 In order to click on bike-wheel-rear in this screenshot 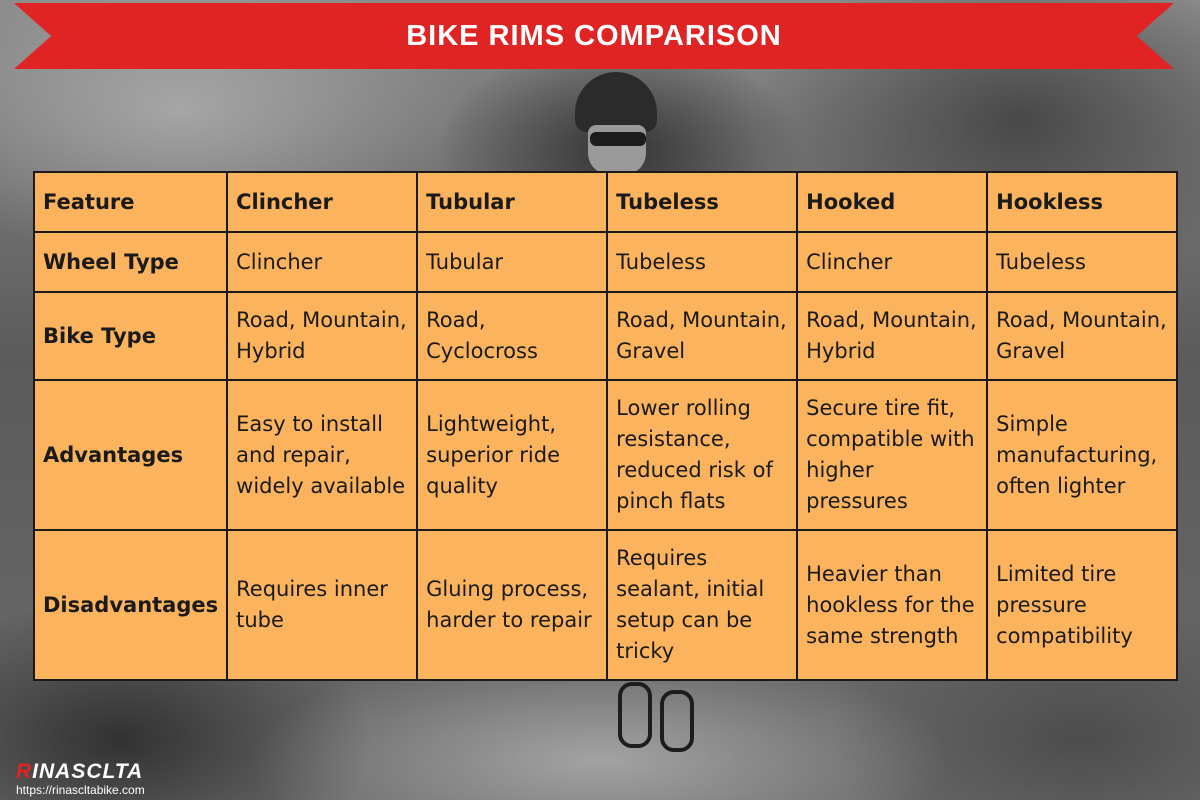, I will do `click(677, 721)`.